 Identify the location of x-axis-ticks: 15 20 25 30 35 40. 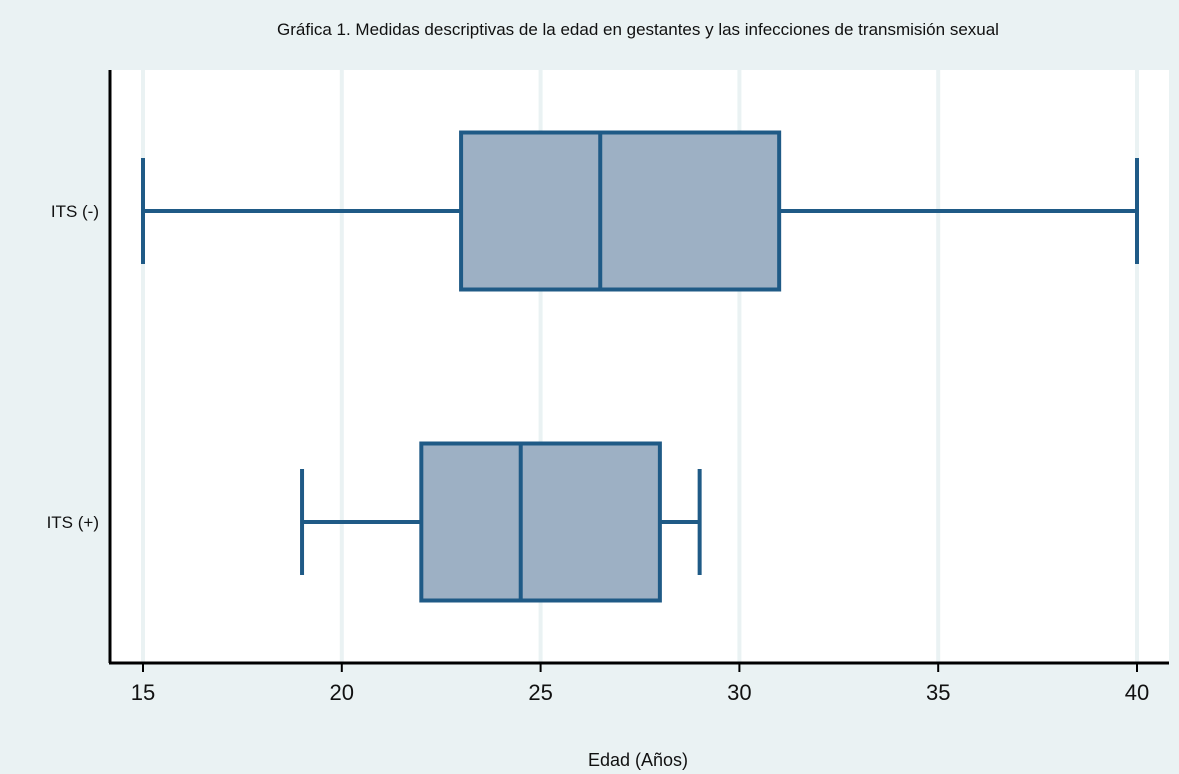
(640, 684).